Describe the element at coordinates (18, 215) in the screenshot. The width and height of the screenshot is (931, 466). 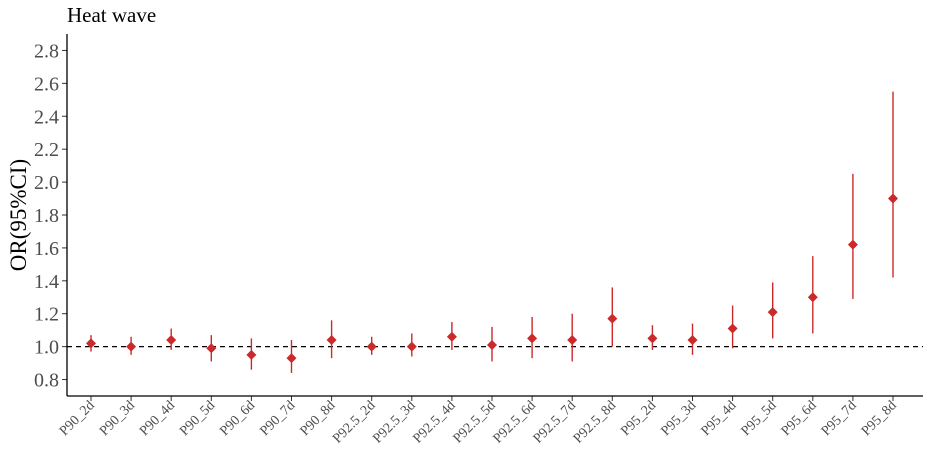
I see `y-axis-label: OR(95%CI)` at that location.